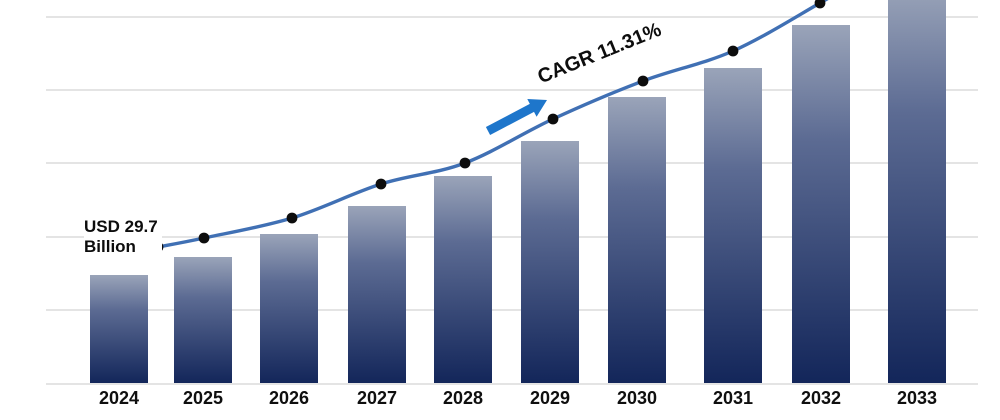 The width and height of the screenshot is (1000, 420). What do you see at coordinates (637, 240) in the screenshot?
I see `bar-2030` at bounding box center [637, 240].